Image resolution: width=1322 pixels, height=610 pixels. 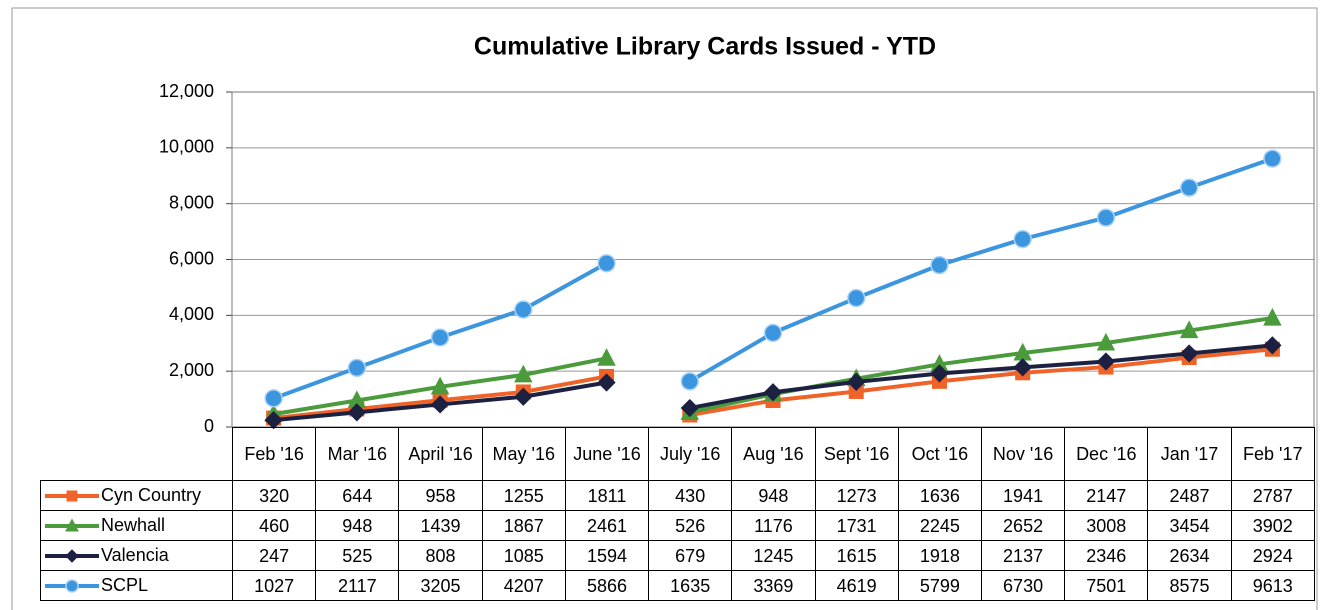 I want to click on value-cell: 1439, so click(x=440, y=525).